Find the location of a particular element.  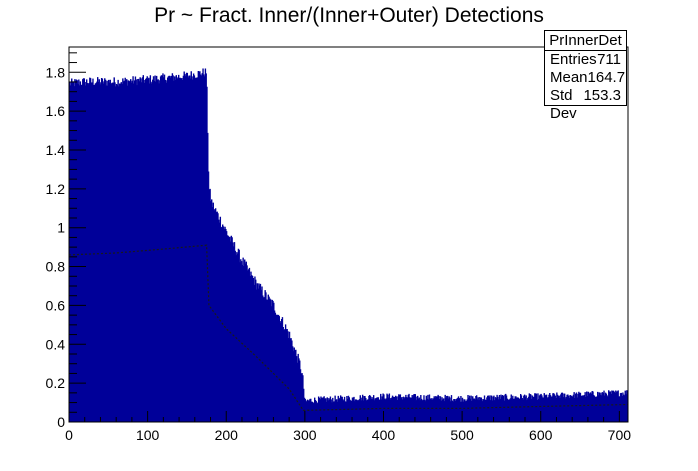

y-tick-label: 0.2 is located at coordinates (56, 383).